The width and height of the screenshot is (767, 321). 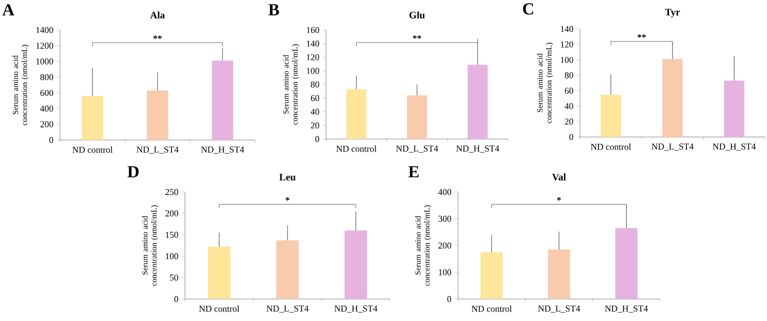 I want to click on y-tick-label: 250, so click(x=171, y=192).